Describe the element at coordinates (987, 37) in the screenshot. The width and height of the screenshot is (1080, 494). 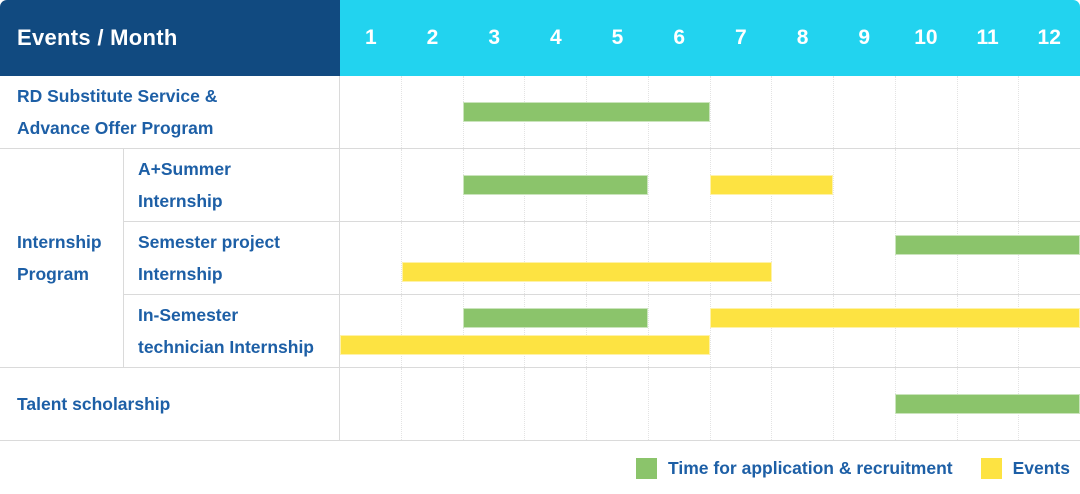
I see `month-header-cell: 11` at that location.